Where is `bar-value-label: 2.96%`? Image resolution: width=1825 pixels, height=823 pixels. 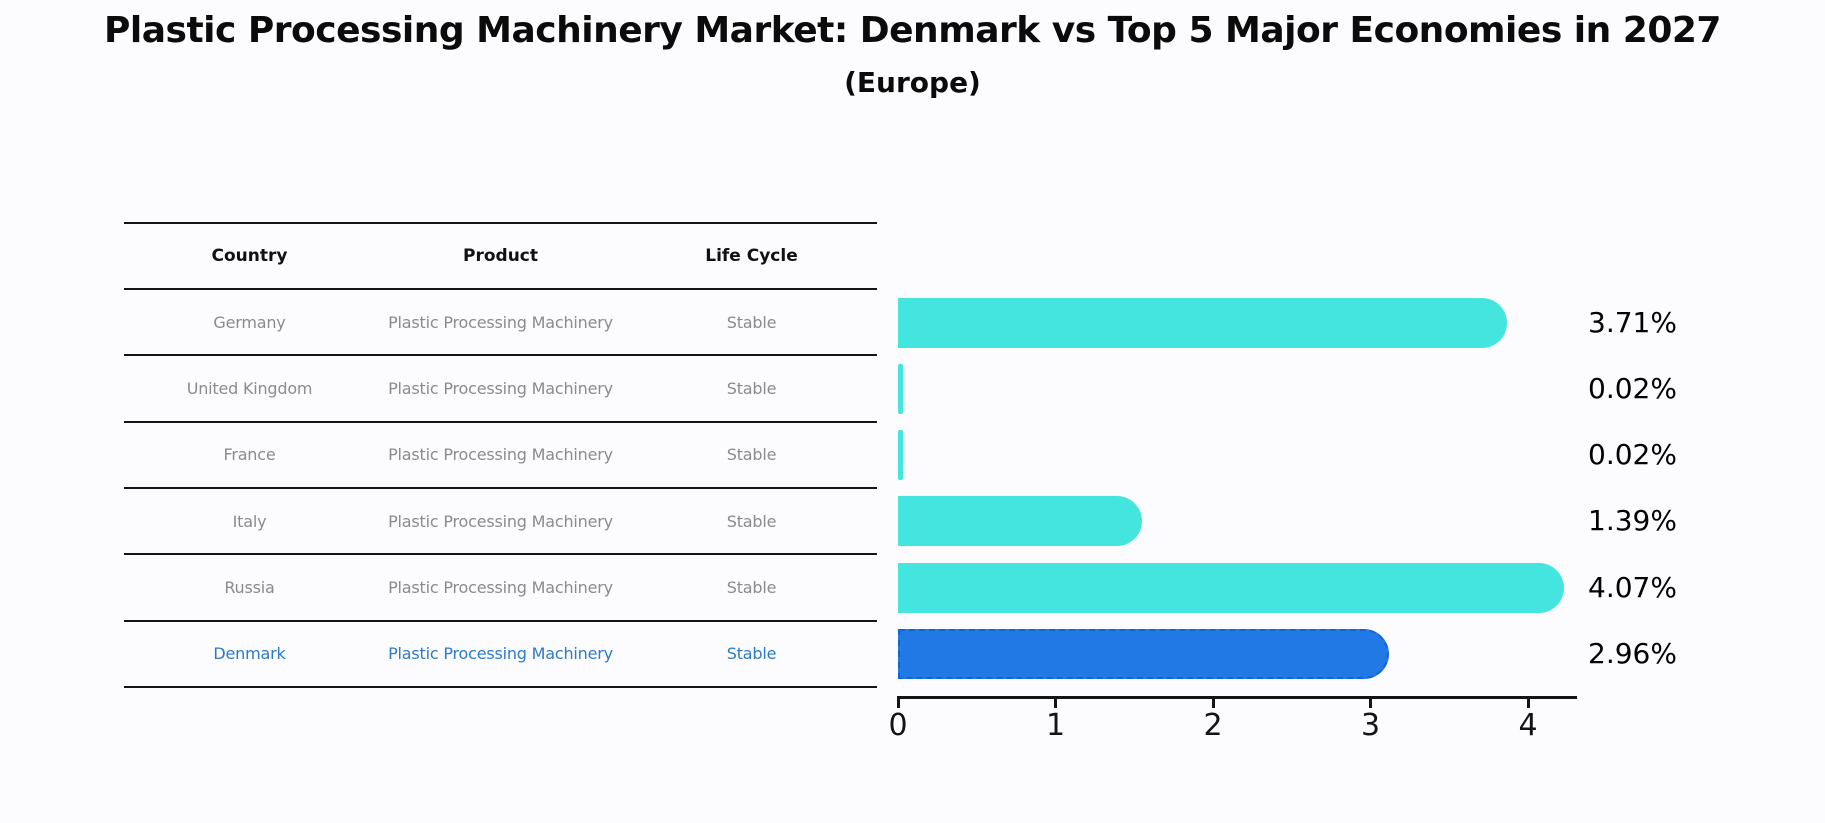
bar-value-label: 2.96% is located at coordinates (1632, 654).